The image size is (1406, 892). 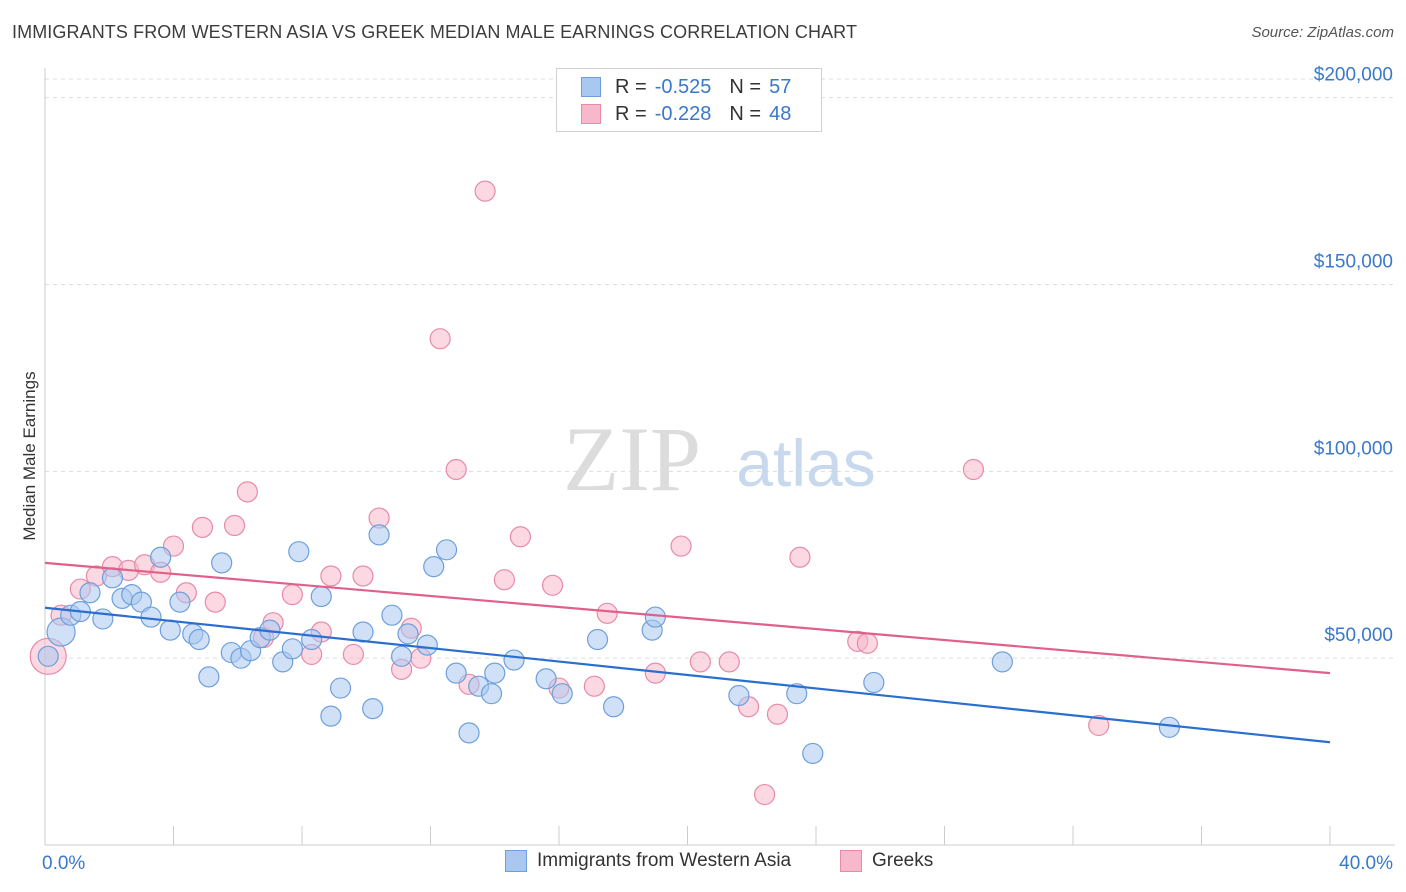 What do you see at coordinates (1322, 32) in the screenshot?
I see `source-label: Source: ZipAtlas.com` at bounding box center [1322, 32].